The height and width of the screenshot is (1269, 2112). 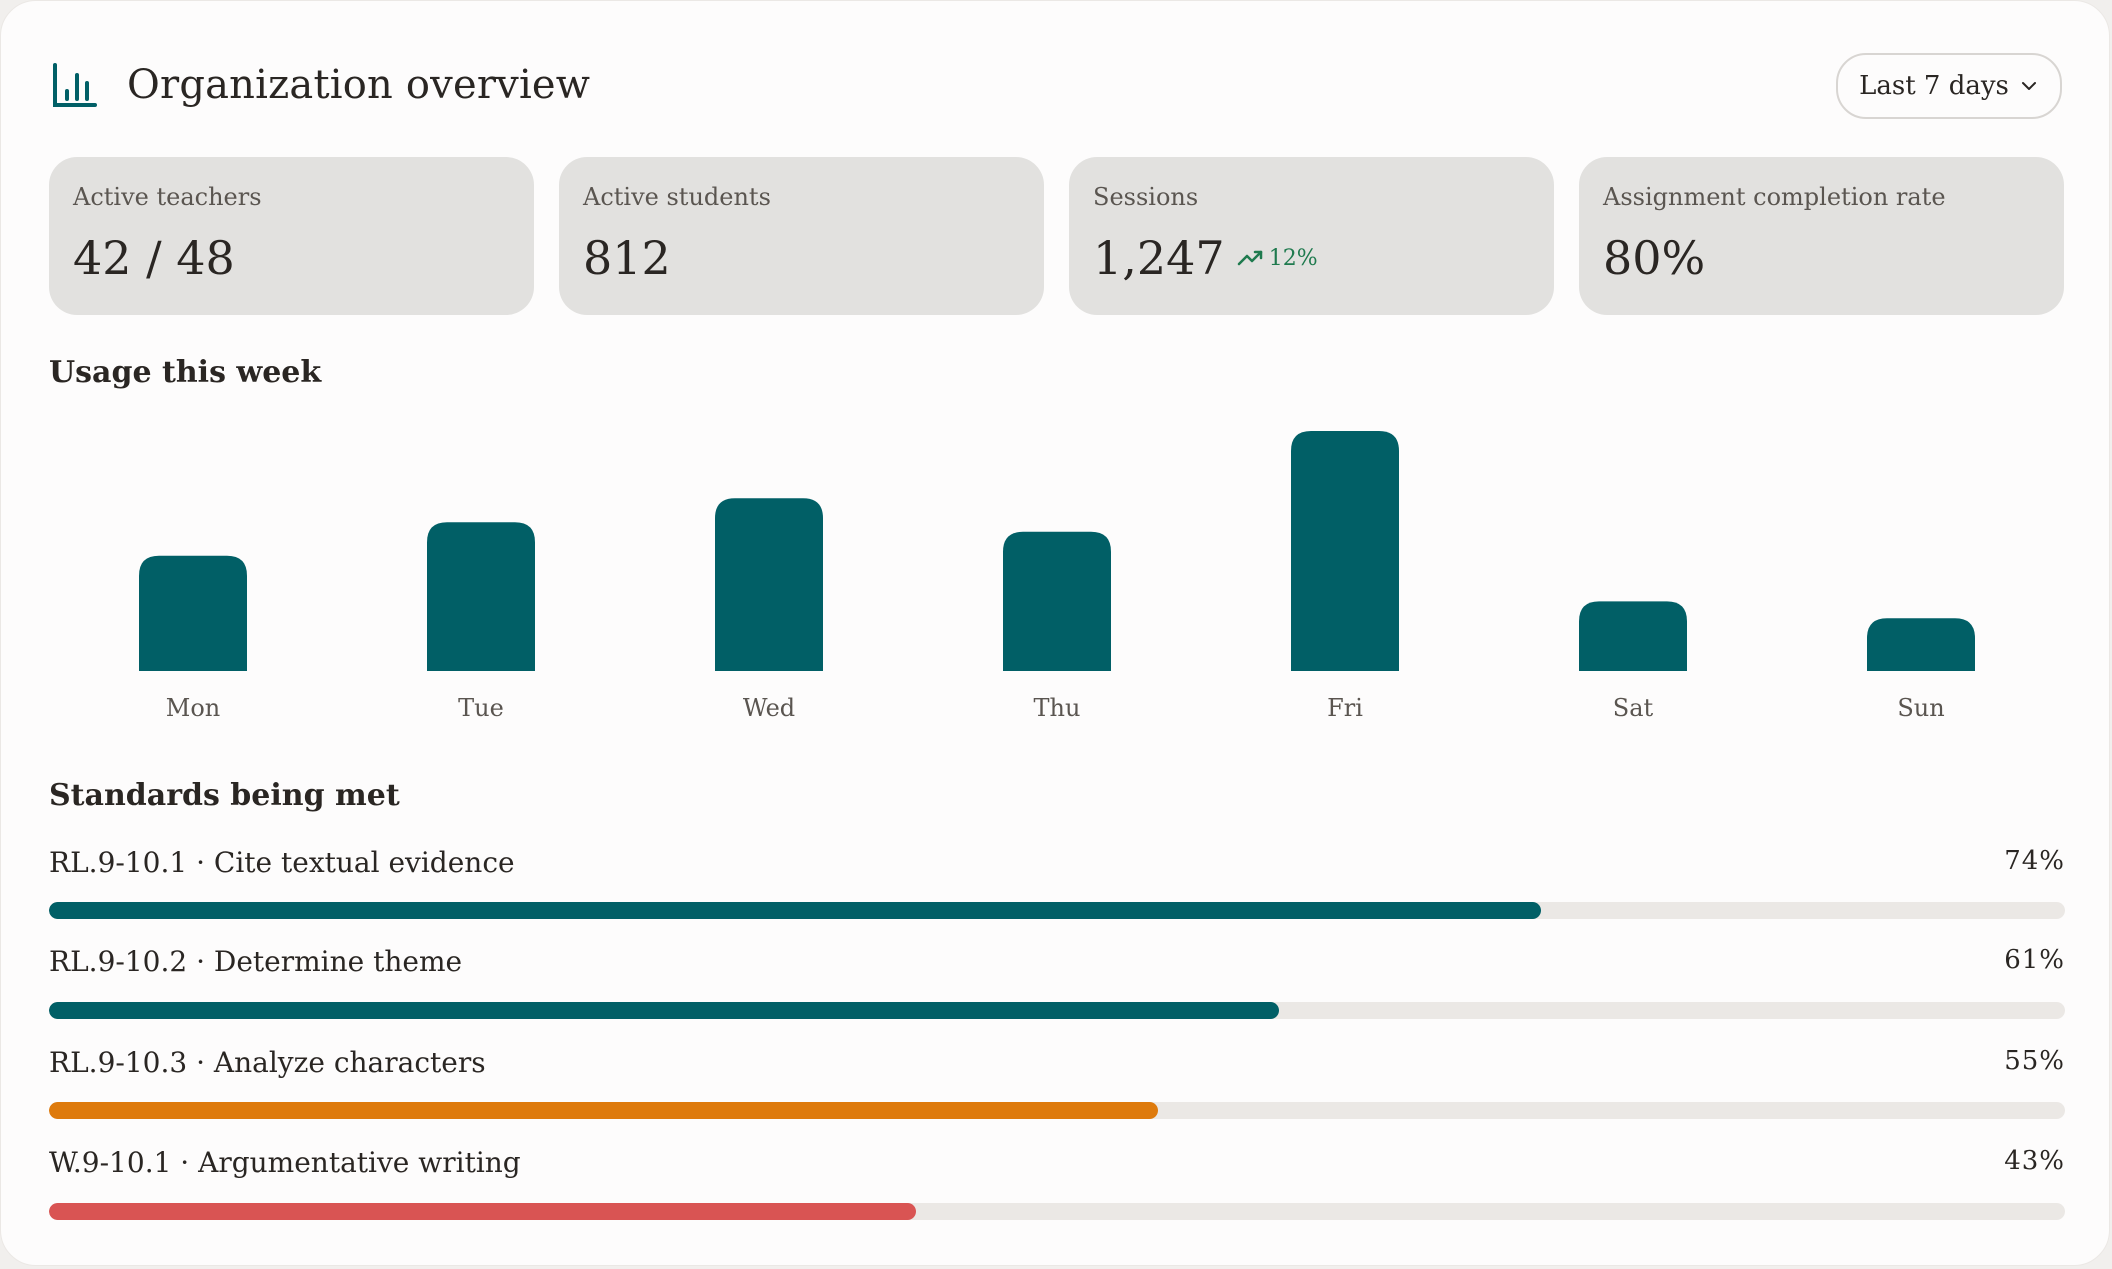 What do you see at coordinates (2034, 1161) in the screenshot?
I see `standard-percent: 43%` at bounding box center [2034, 1161].